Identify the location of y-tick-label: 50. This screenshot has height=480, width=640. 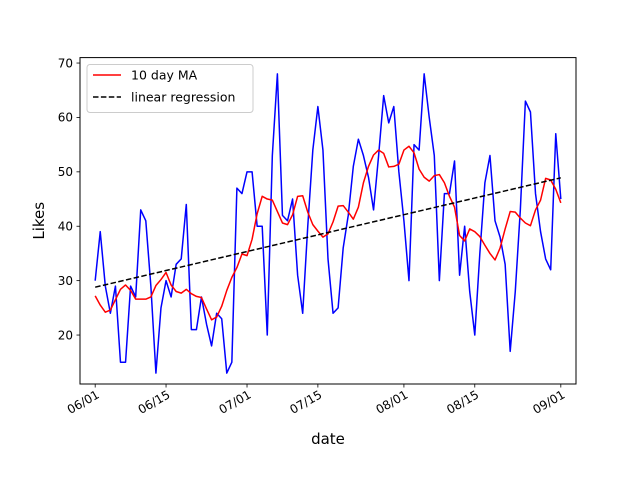
(65, 172).